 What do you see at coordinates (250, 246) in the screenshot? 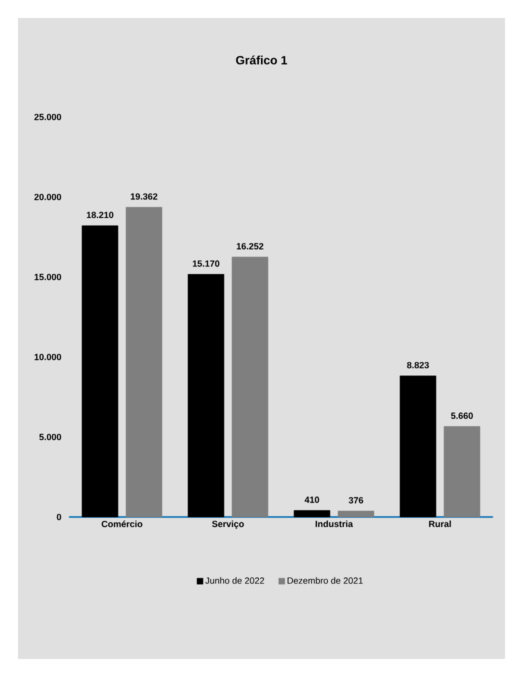
I see `data-label: 16.252` at bounding box center [250, 246].